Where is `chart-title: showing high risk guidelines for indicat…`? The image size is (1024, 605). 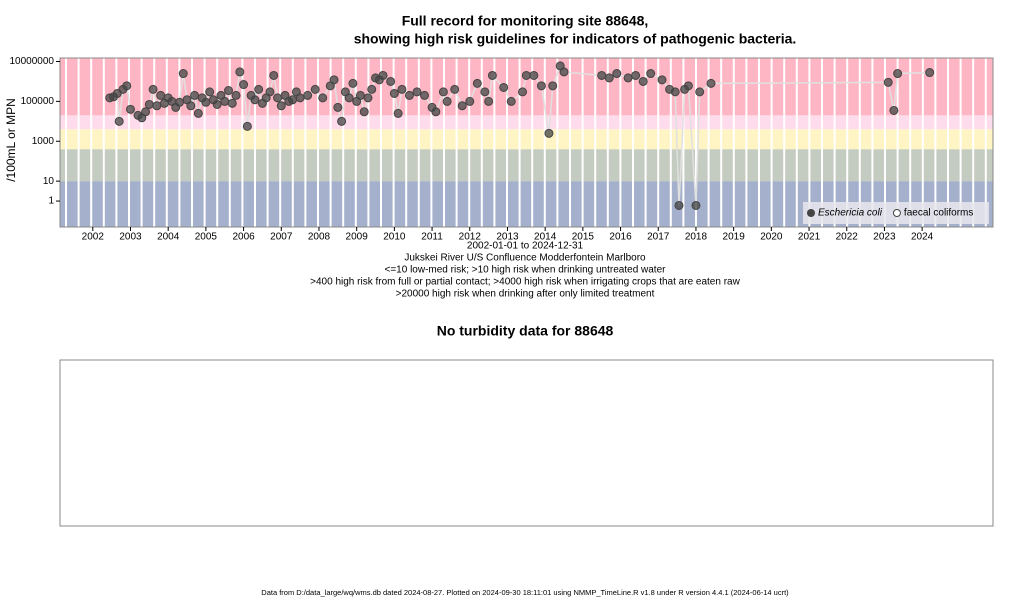
chart-title: showing high risk guidelines for indicat… is located at coordinates (575, 39).